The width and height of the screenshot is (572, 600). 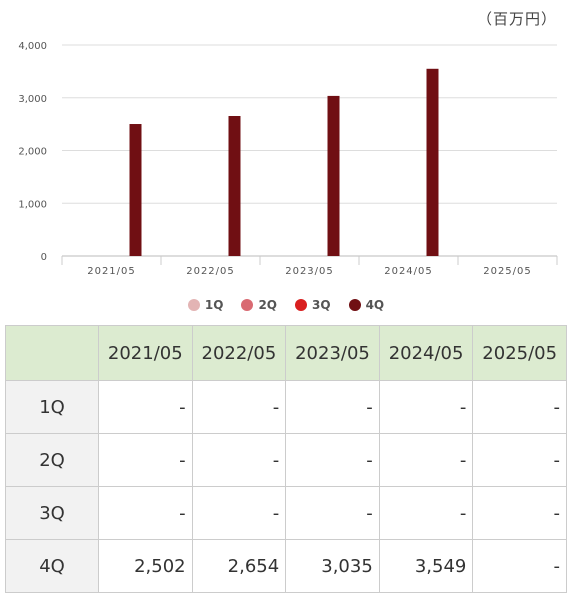 What do you see at coordinates (332, 566) in the screenshot?
I see `table-cell: 3,035` at bounding box center [332, 566].